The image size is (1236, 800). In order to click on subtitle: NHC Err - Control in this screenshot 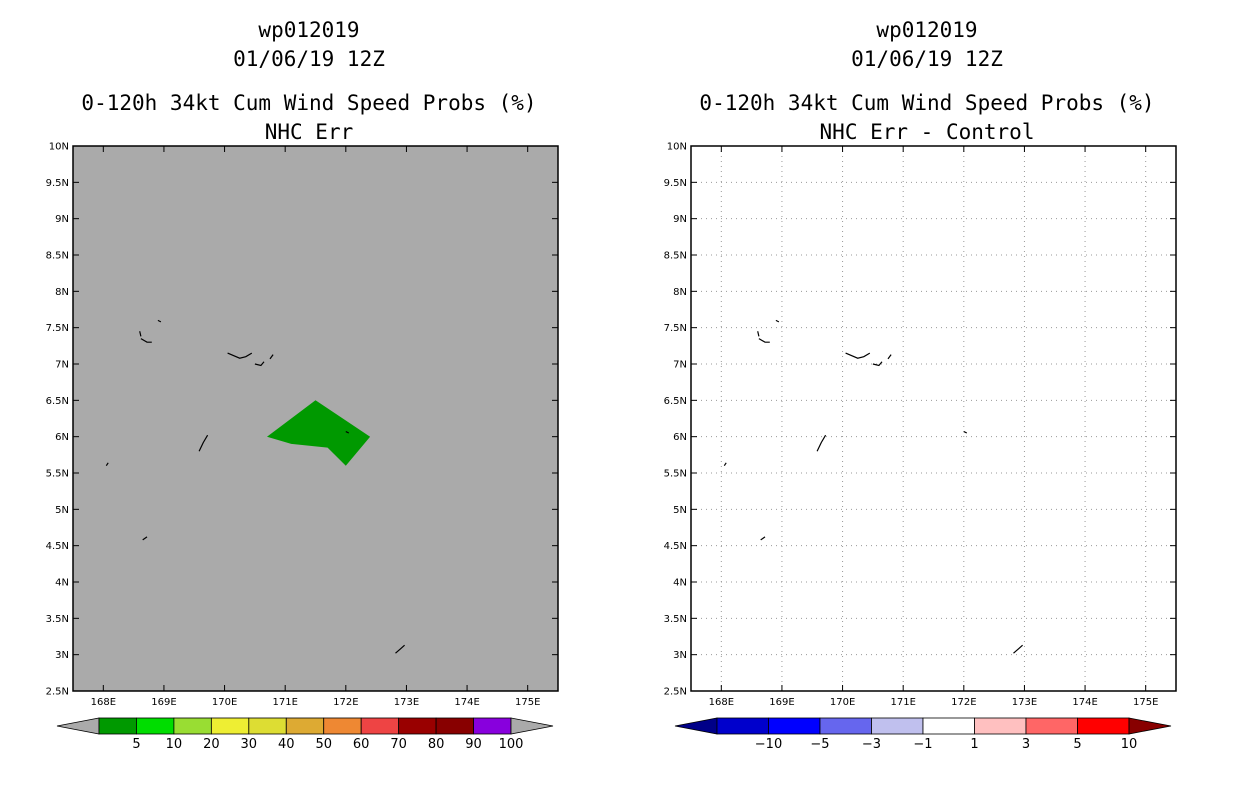, I will do `click(927, 132)`.